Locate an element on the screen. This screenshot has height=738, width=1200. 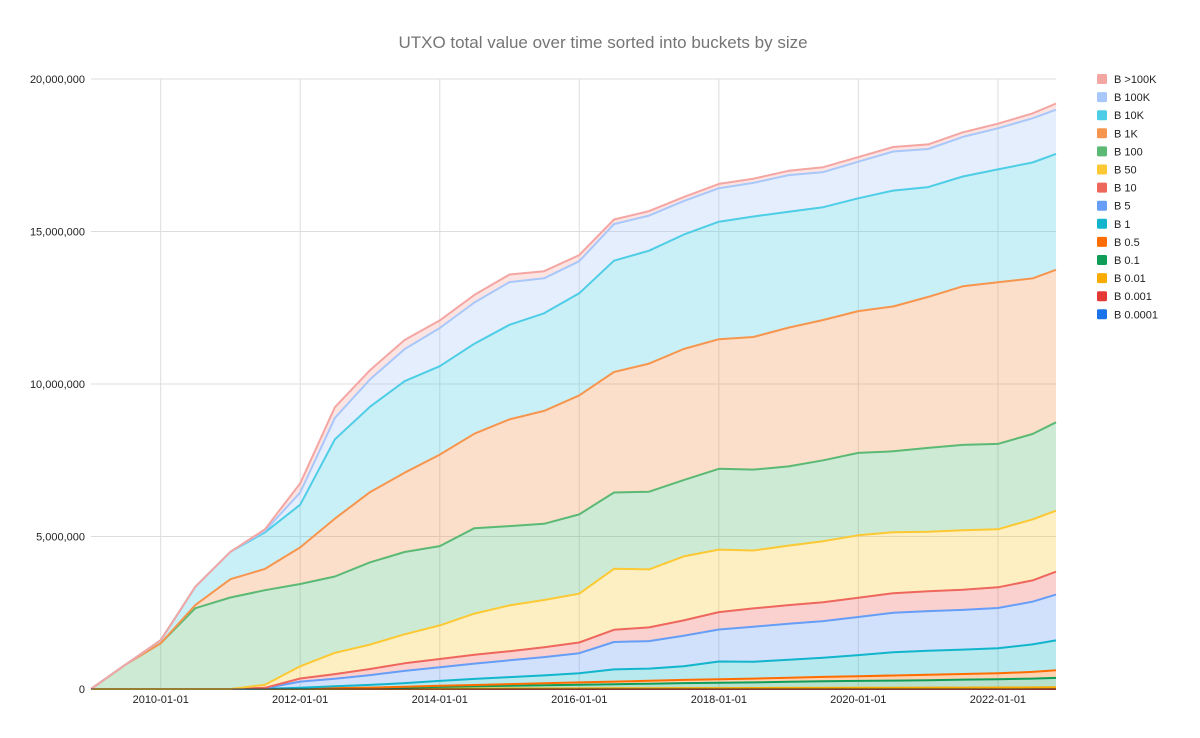
legend-label-b-100: B 100 is located at coordinates (1128, 152).